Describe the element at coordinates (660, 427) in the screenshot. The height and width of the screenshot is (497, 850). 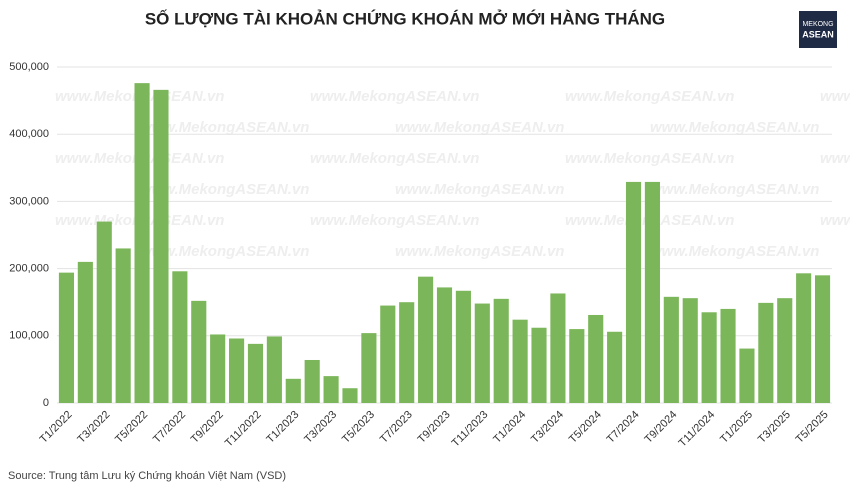
I see `x-tick-label: T9/2024` at that location.